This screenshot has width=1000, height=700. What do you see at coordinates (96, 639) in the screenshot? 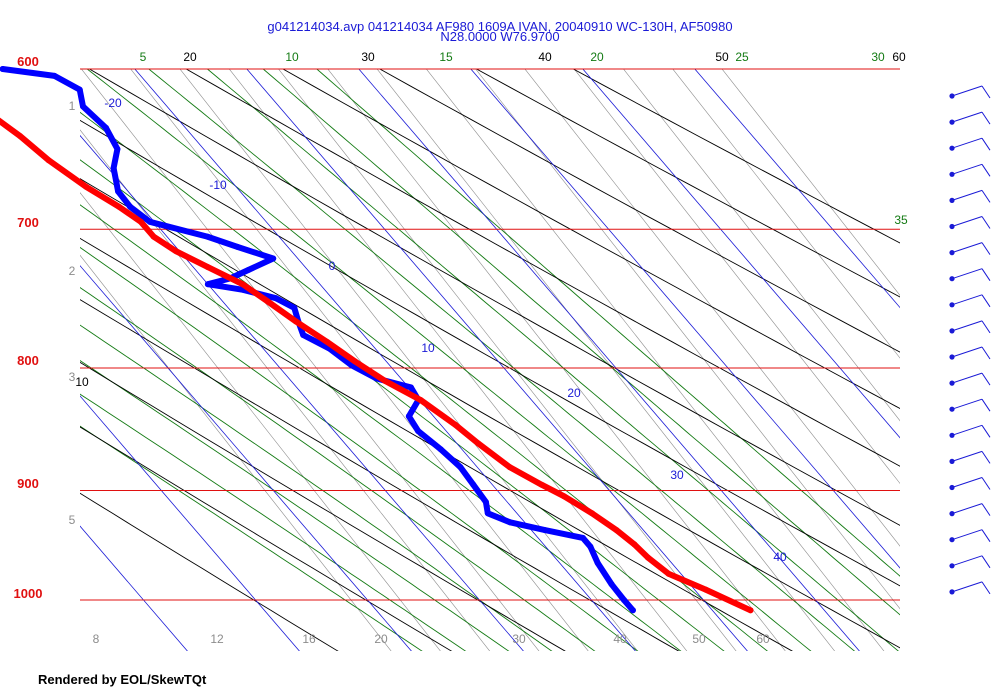
I see `mixing-ratio-label: 8` at bounding box center [96, 639].